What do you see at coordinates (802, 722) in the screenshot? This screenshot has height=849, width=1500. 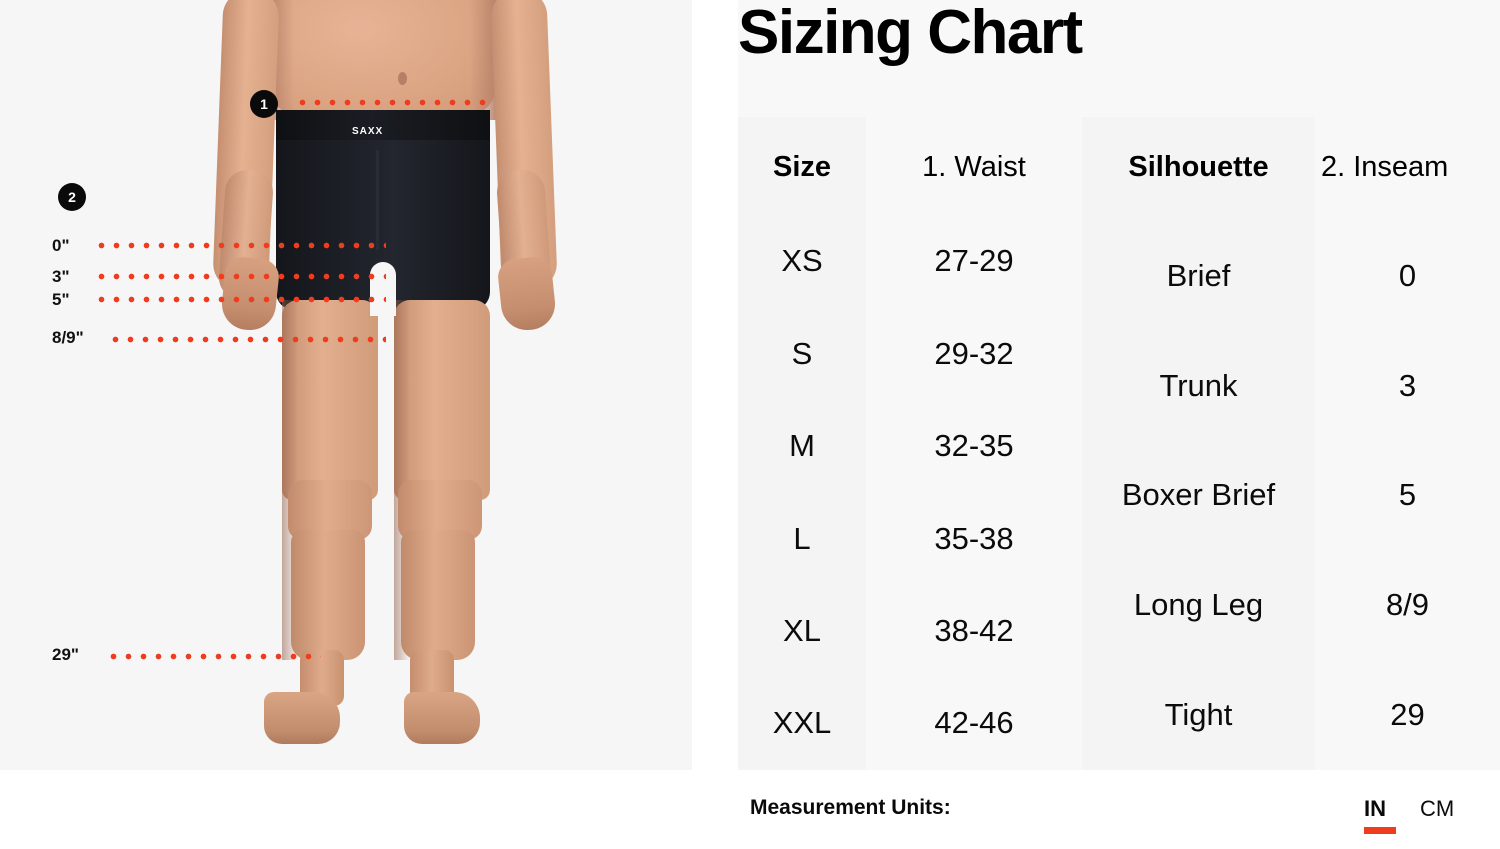 I see `cell-size-xxl: XXL` at bounding box center [802, 722].